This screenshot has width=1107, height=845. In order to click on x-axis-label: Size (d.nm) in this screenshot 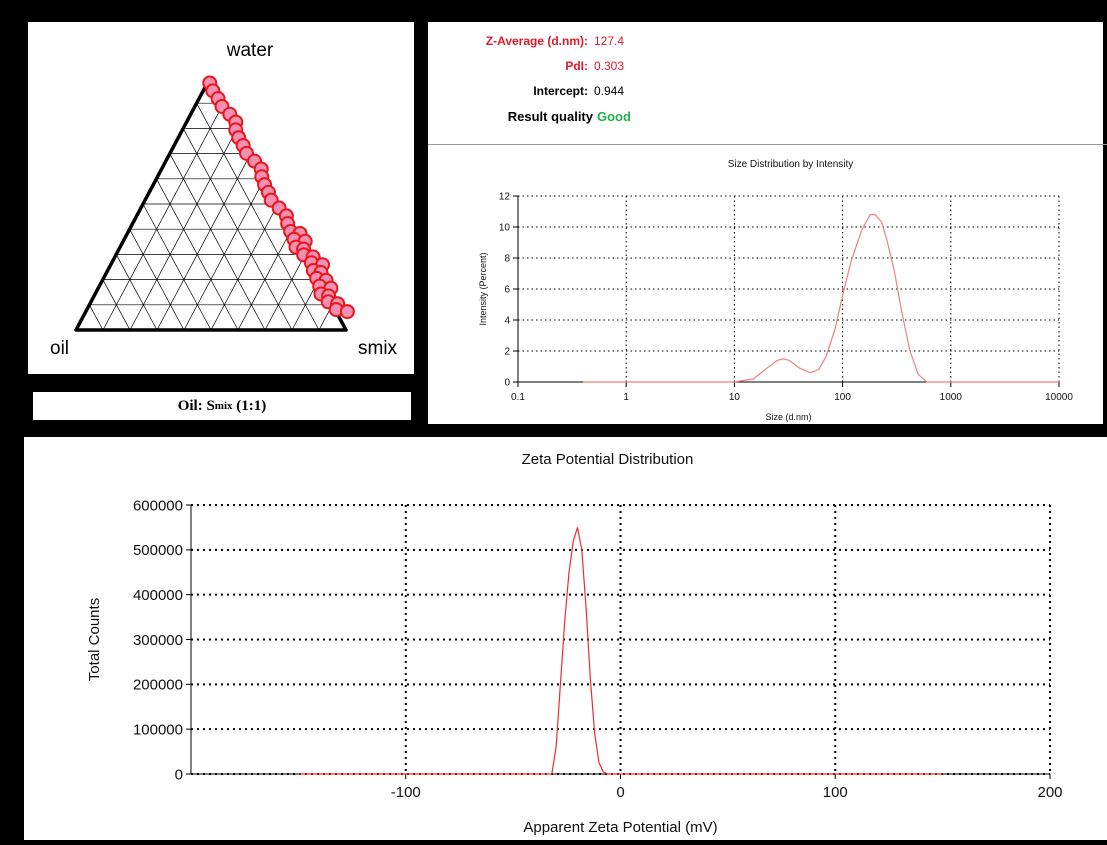, I will do `click(788, 417)`.